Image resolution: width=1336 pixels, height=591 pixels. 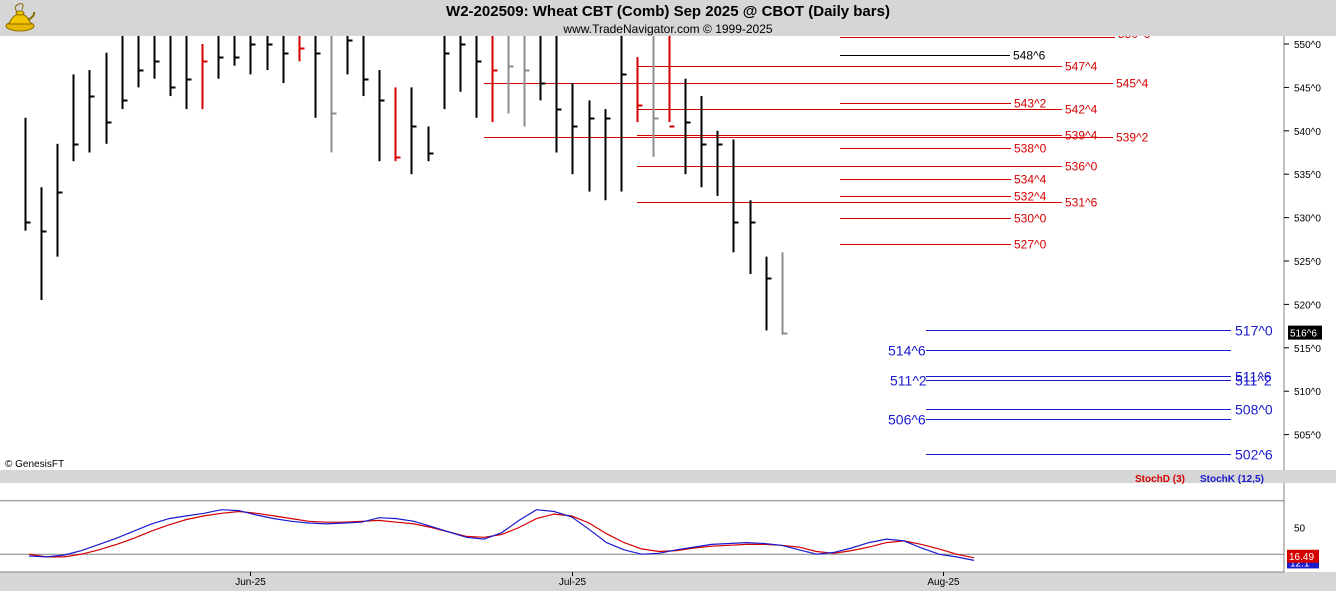 What do you see at coordinates (1030, 104) in the screenshot?
I see `level-label: 543^2` at bounding box center [1030, 104].